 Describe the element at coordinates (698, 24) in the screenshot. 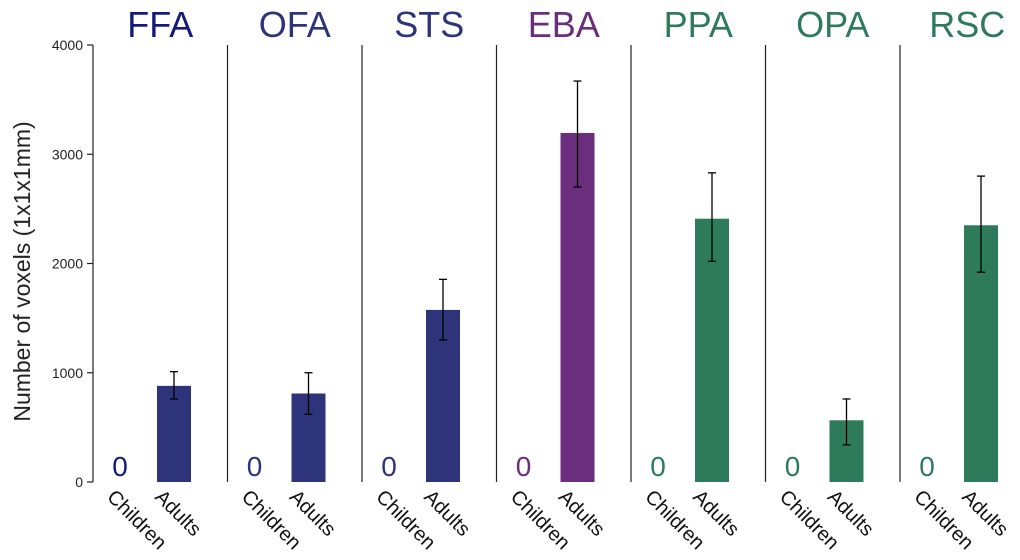

I see `panel-title: PPA` at that location.